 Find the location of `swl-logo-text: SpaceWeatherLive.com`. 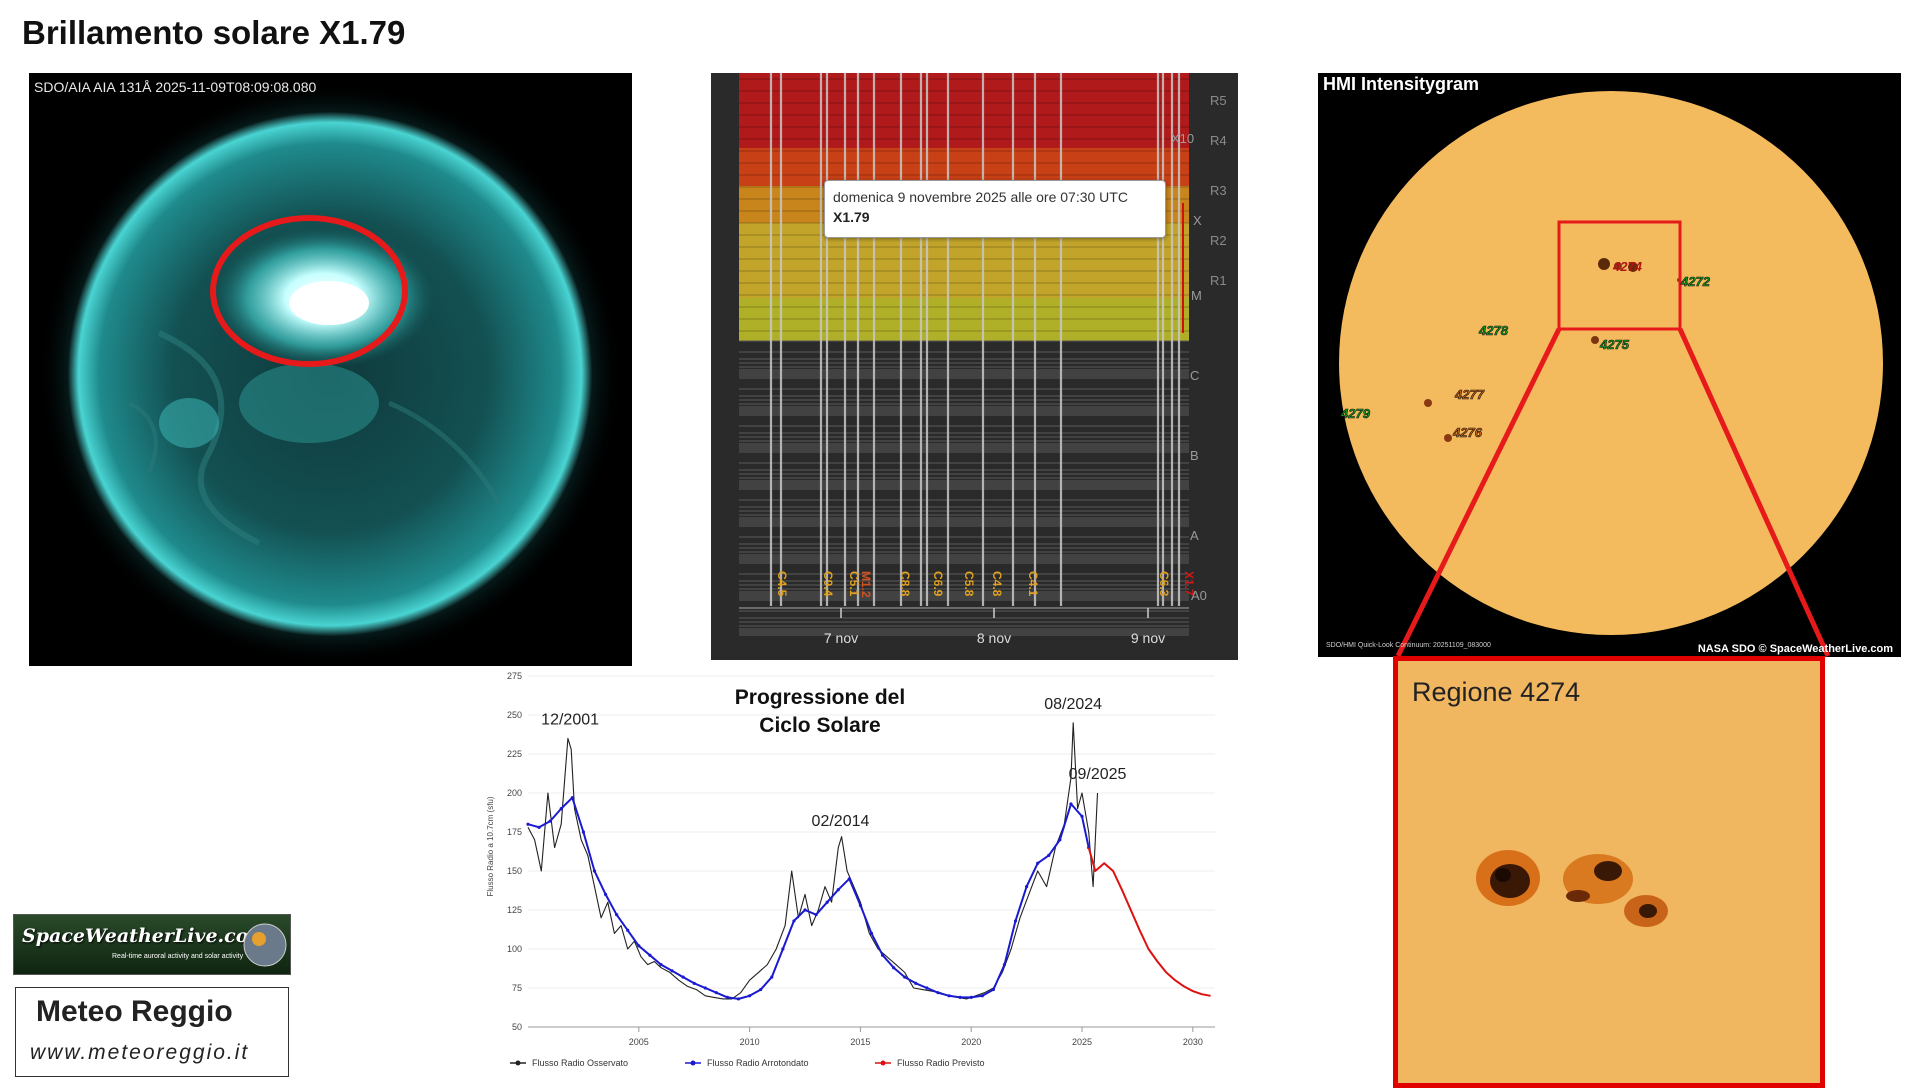

swl-logo-text: SpaceWeatherLive.com is located at coordinates (145, 936).